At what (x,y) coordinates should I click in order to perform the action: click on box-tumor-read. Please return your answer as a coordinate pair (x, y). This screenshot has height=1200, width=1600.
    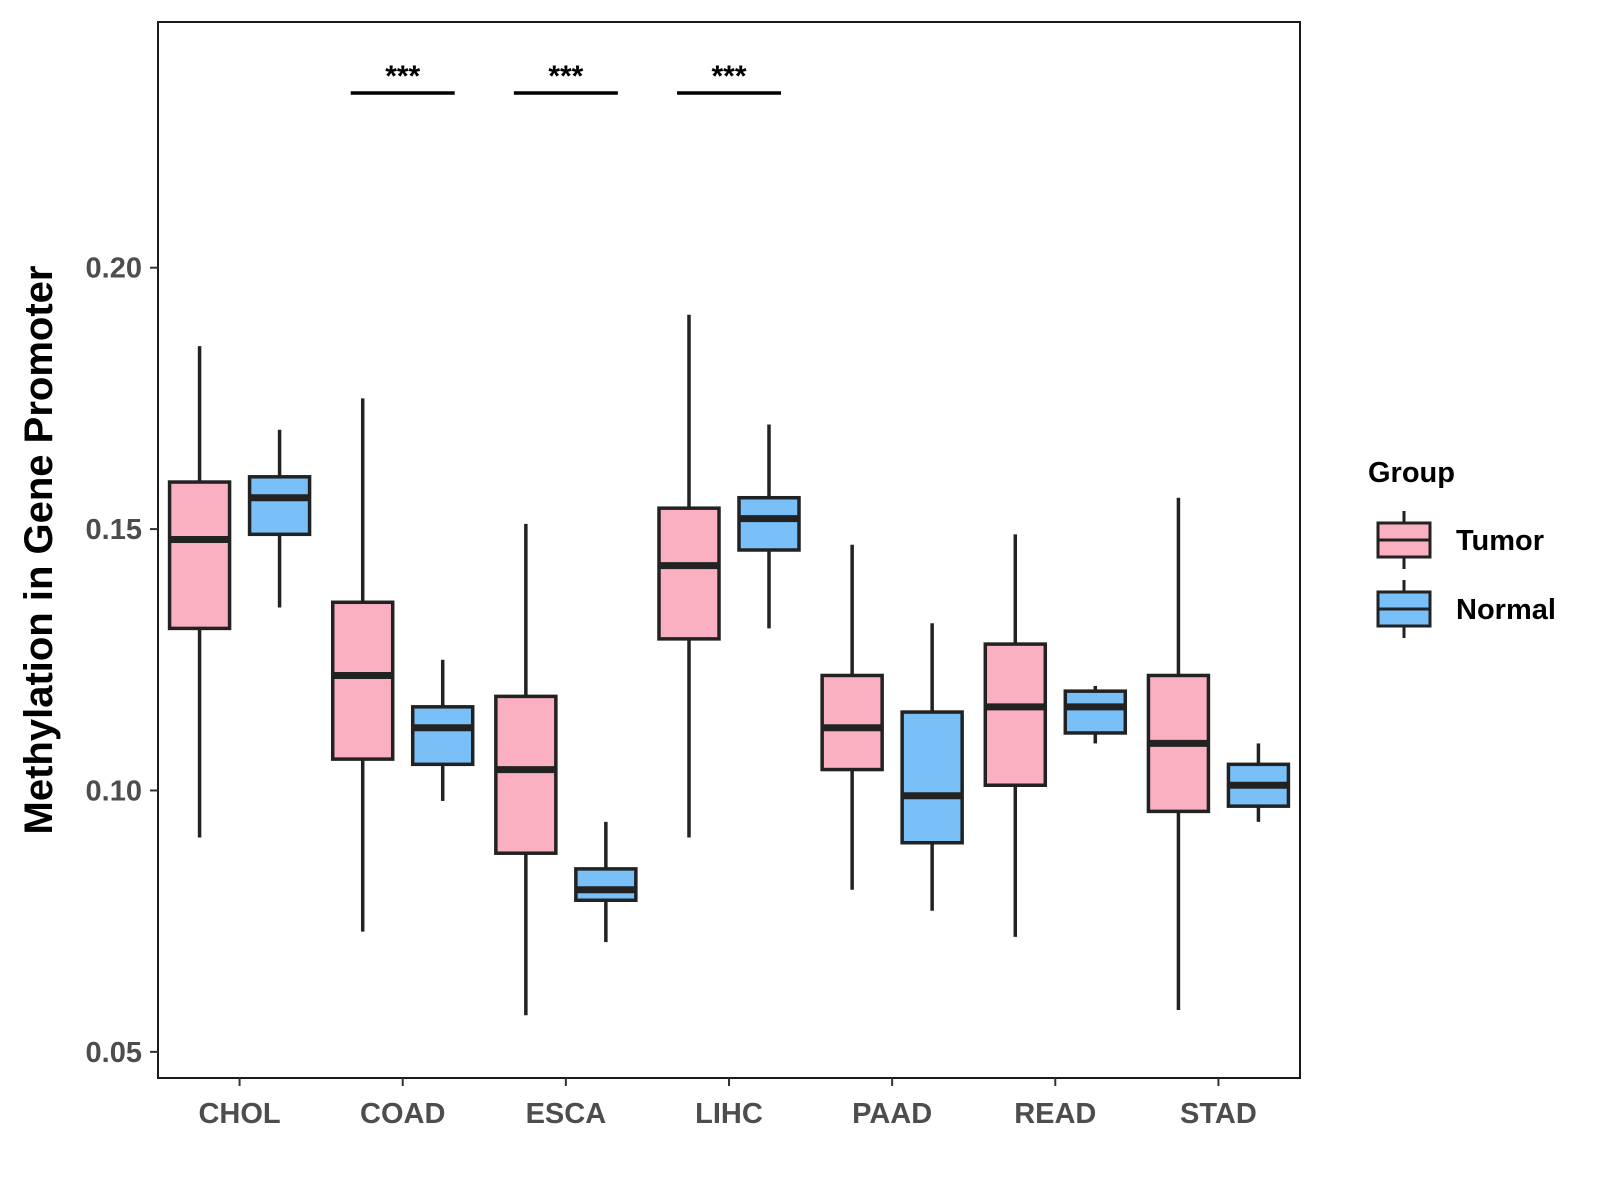
    Looking at the image, I should click on (1015, 735).